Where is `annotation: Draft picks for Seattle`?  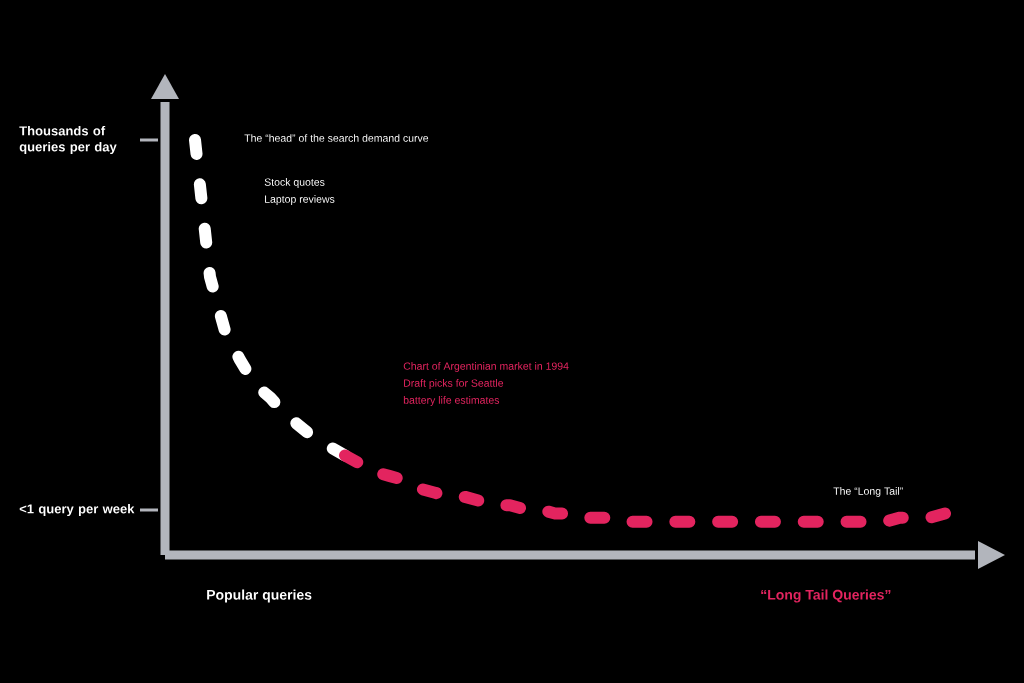
annotation: Draft picks for Seattle is located at coordinates (454, 384).